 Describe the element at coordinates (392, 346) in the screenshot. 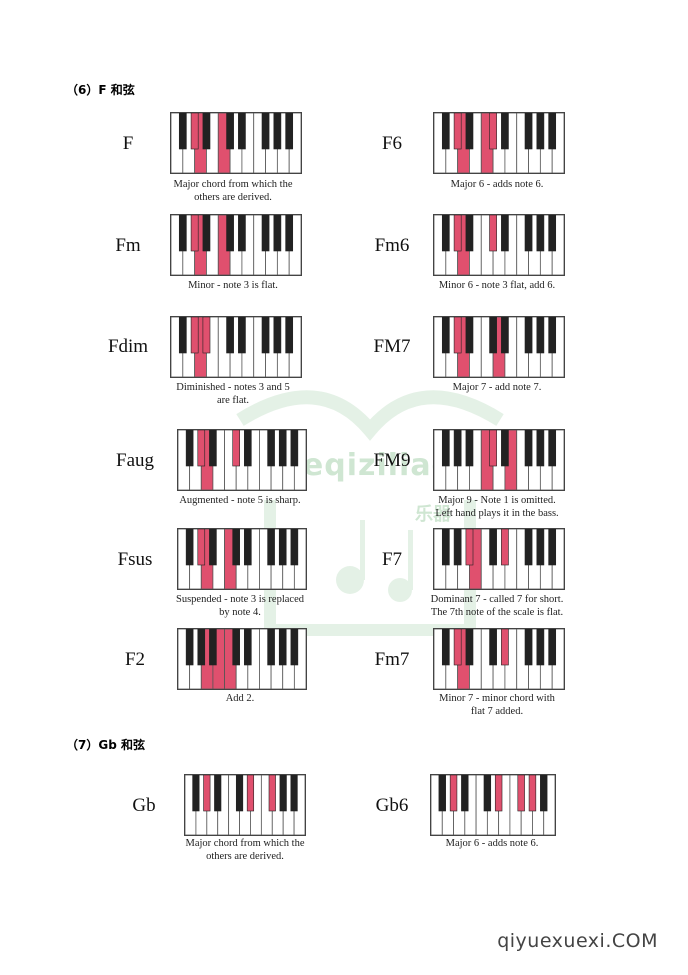

I see `chord-name: FM7` at that location.